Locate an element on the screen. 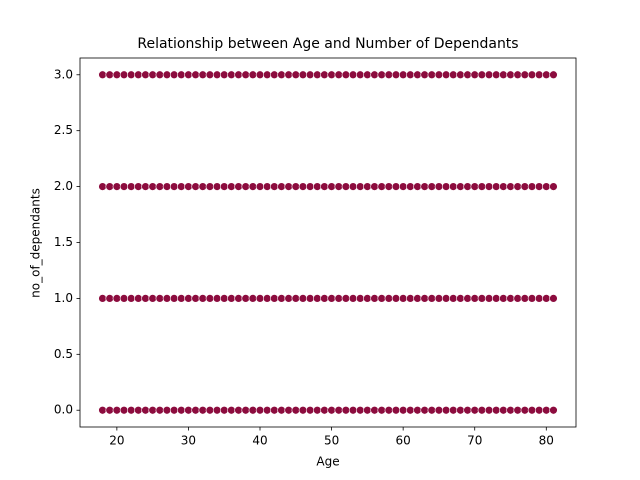 The image size is (640, 480). y-tick-label: 3.0 is located at coordinates (63, 74).